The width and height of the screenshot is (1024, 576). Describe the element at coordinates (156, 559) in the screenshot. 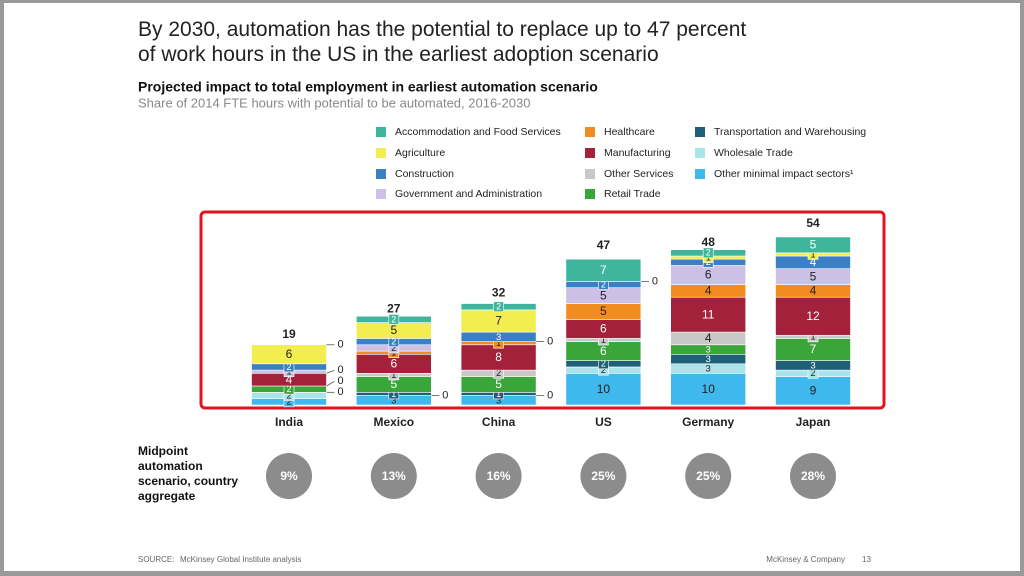

I see `source-label: SOURCE:` at that location.